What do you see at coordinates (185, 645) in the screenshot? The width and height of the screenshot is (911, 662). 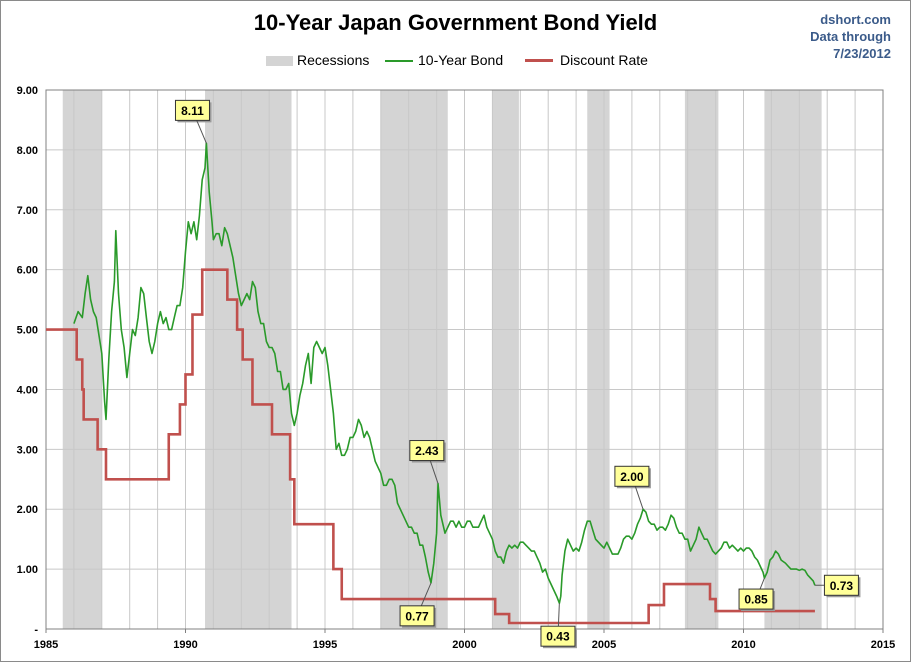 I see `x-tick-label: 1990` at bounding box center [185, 645].